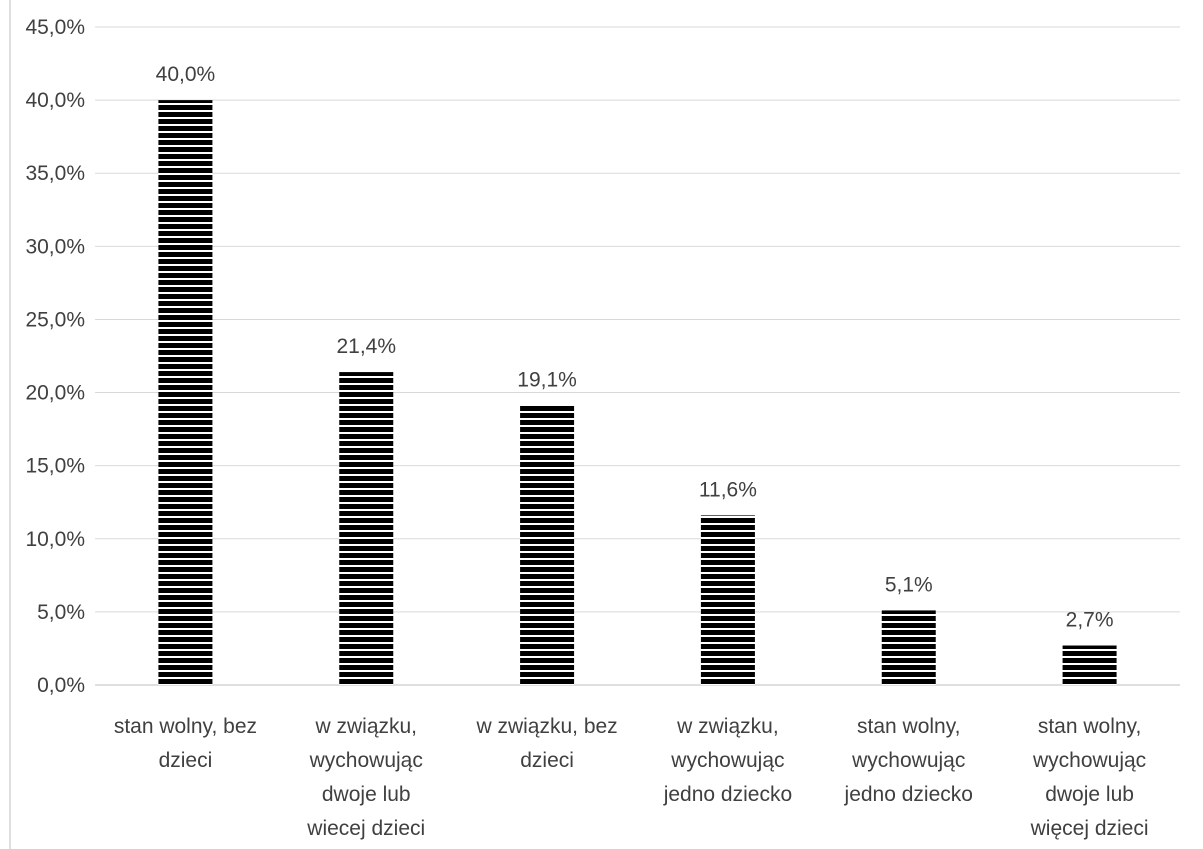 This screenshot has width=1203, height=849. I want to click on data-label: 5,1%, so click(909, 584).